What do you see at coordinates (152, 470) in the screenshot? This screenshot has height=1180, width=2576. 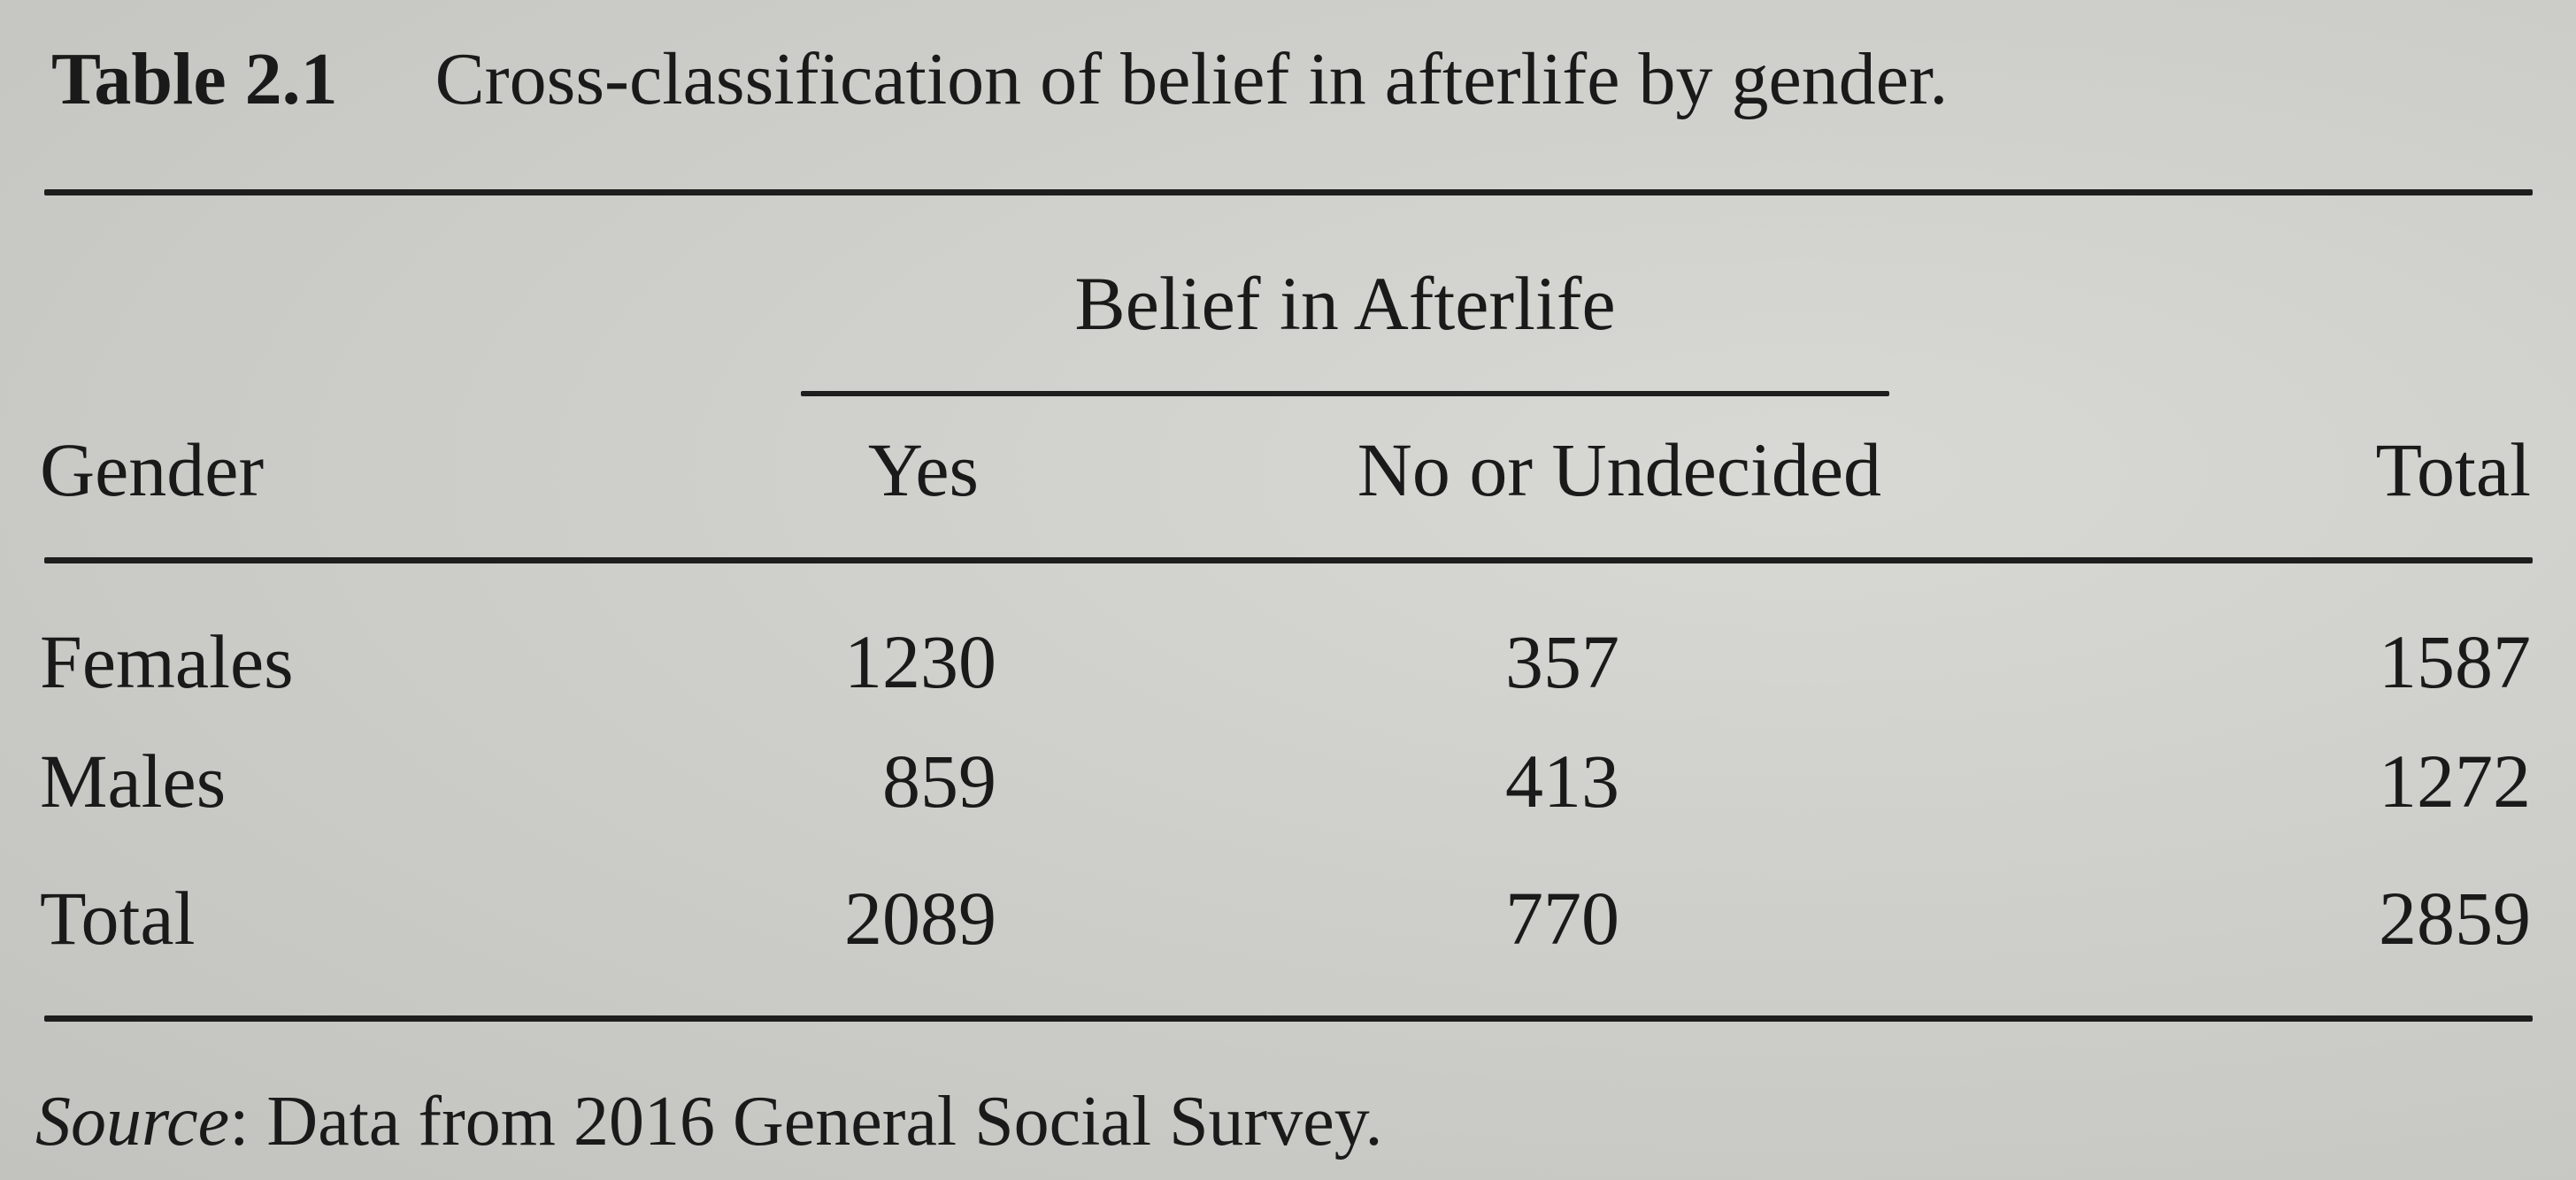 I see `column-header-gender: Gender` at bounding box center [152, 470].